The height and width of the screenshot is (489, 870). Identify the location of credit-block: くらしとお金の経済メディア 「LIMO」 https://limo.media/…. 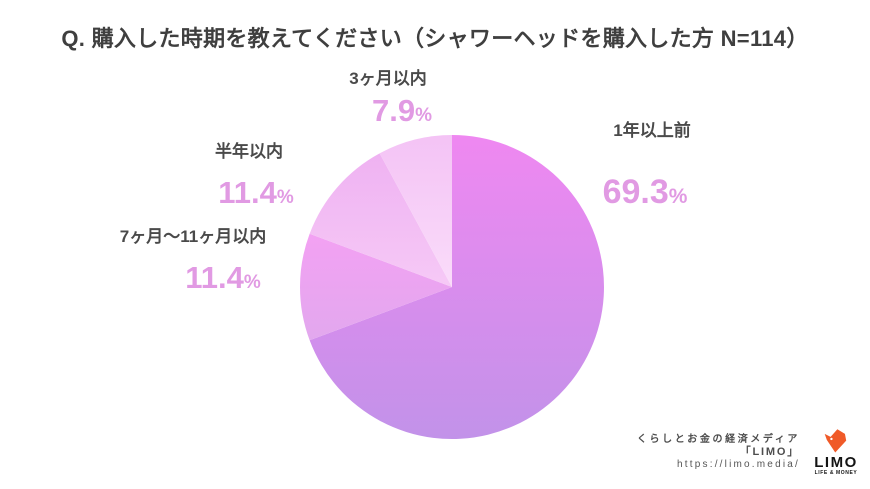
(750, 452).